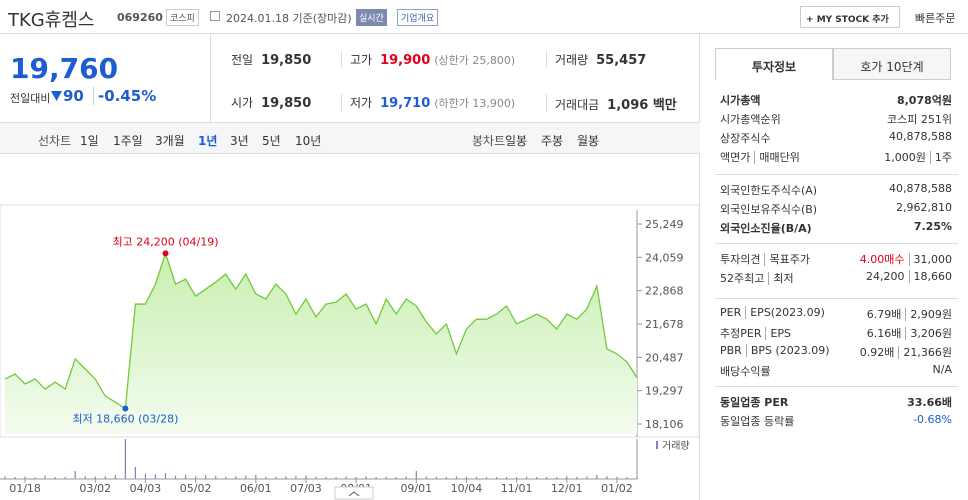 Image resolution: width=968 pixels, height=500 pixels. I want to click on label-part: 동일업종 PER, so click(754, 402).